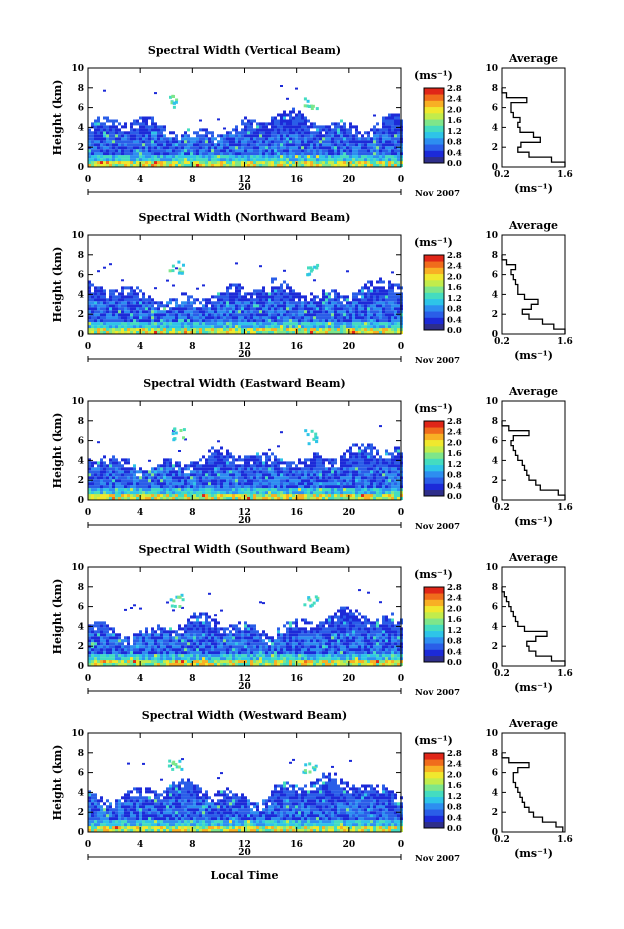 The image size is (624, 929). I want to click on y-tick-label: 4, so click(81, 461).